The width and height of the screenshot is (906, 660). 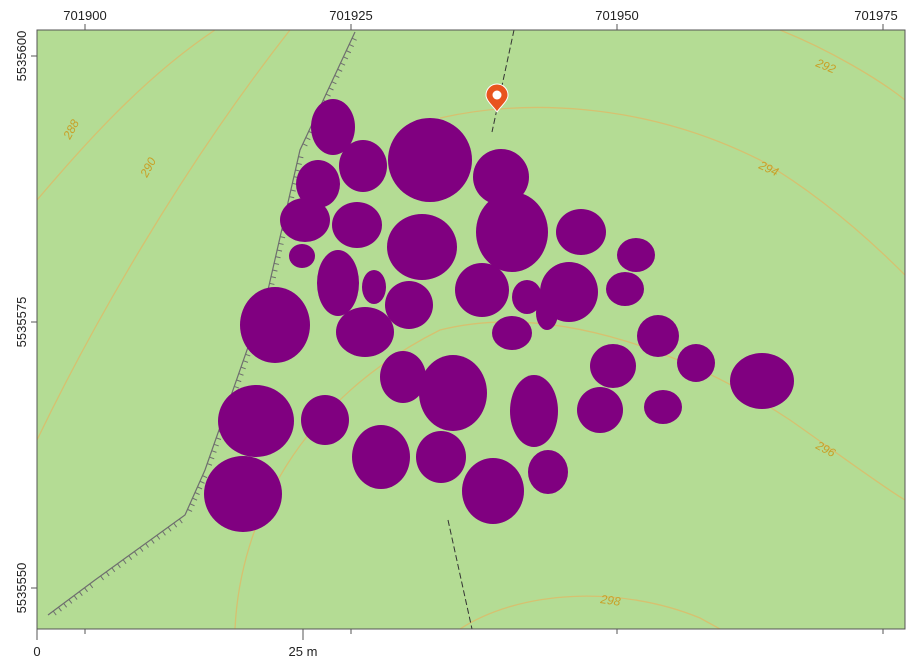 I want to click on y-tick-label: 5535550, so click(x=21, y=588).